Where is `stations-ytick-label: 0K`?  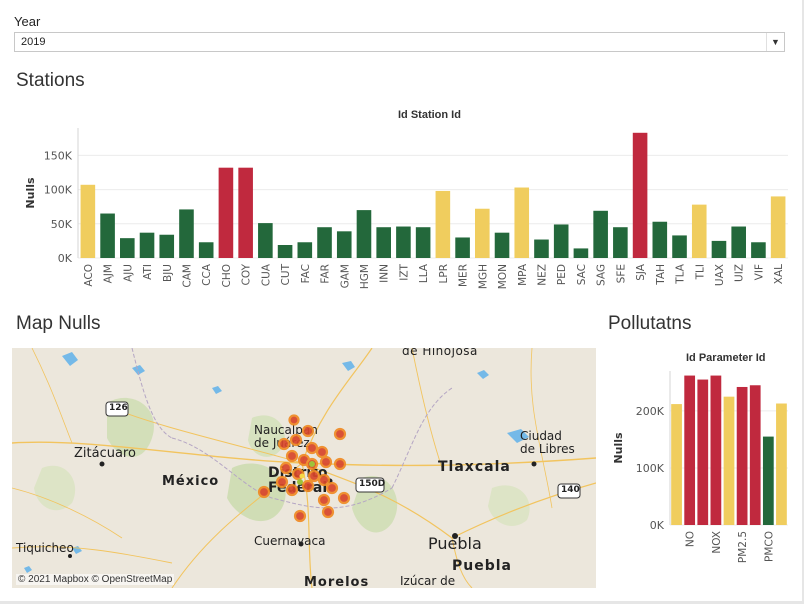 stations-ytick-label: 0K is located at coordinates (65, 258).